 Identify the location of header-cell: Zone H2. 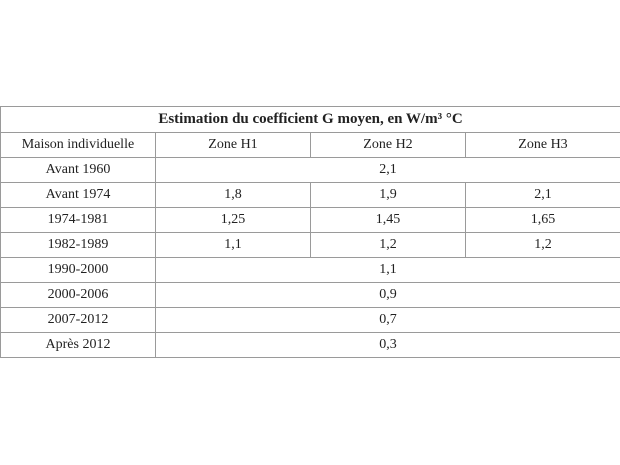
(388, 145).